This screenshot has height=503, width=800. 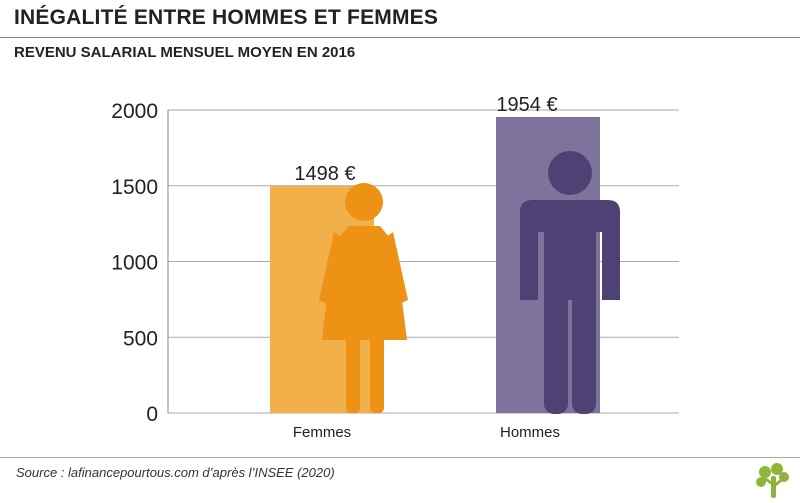 What do you see at coordinates (363, 298) in the screenshot?
I see `woman-icon` at bounding box center [363, 298].